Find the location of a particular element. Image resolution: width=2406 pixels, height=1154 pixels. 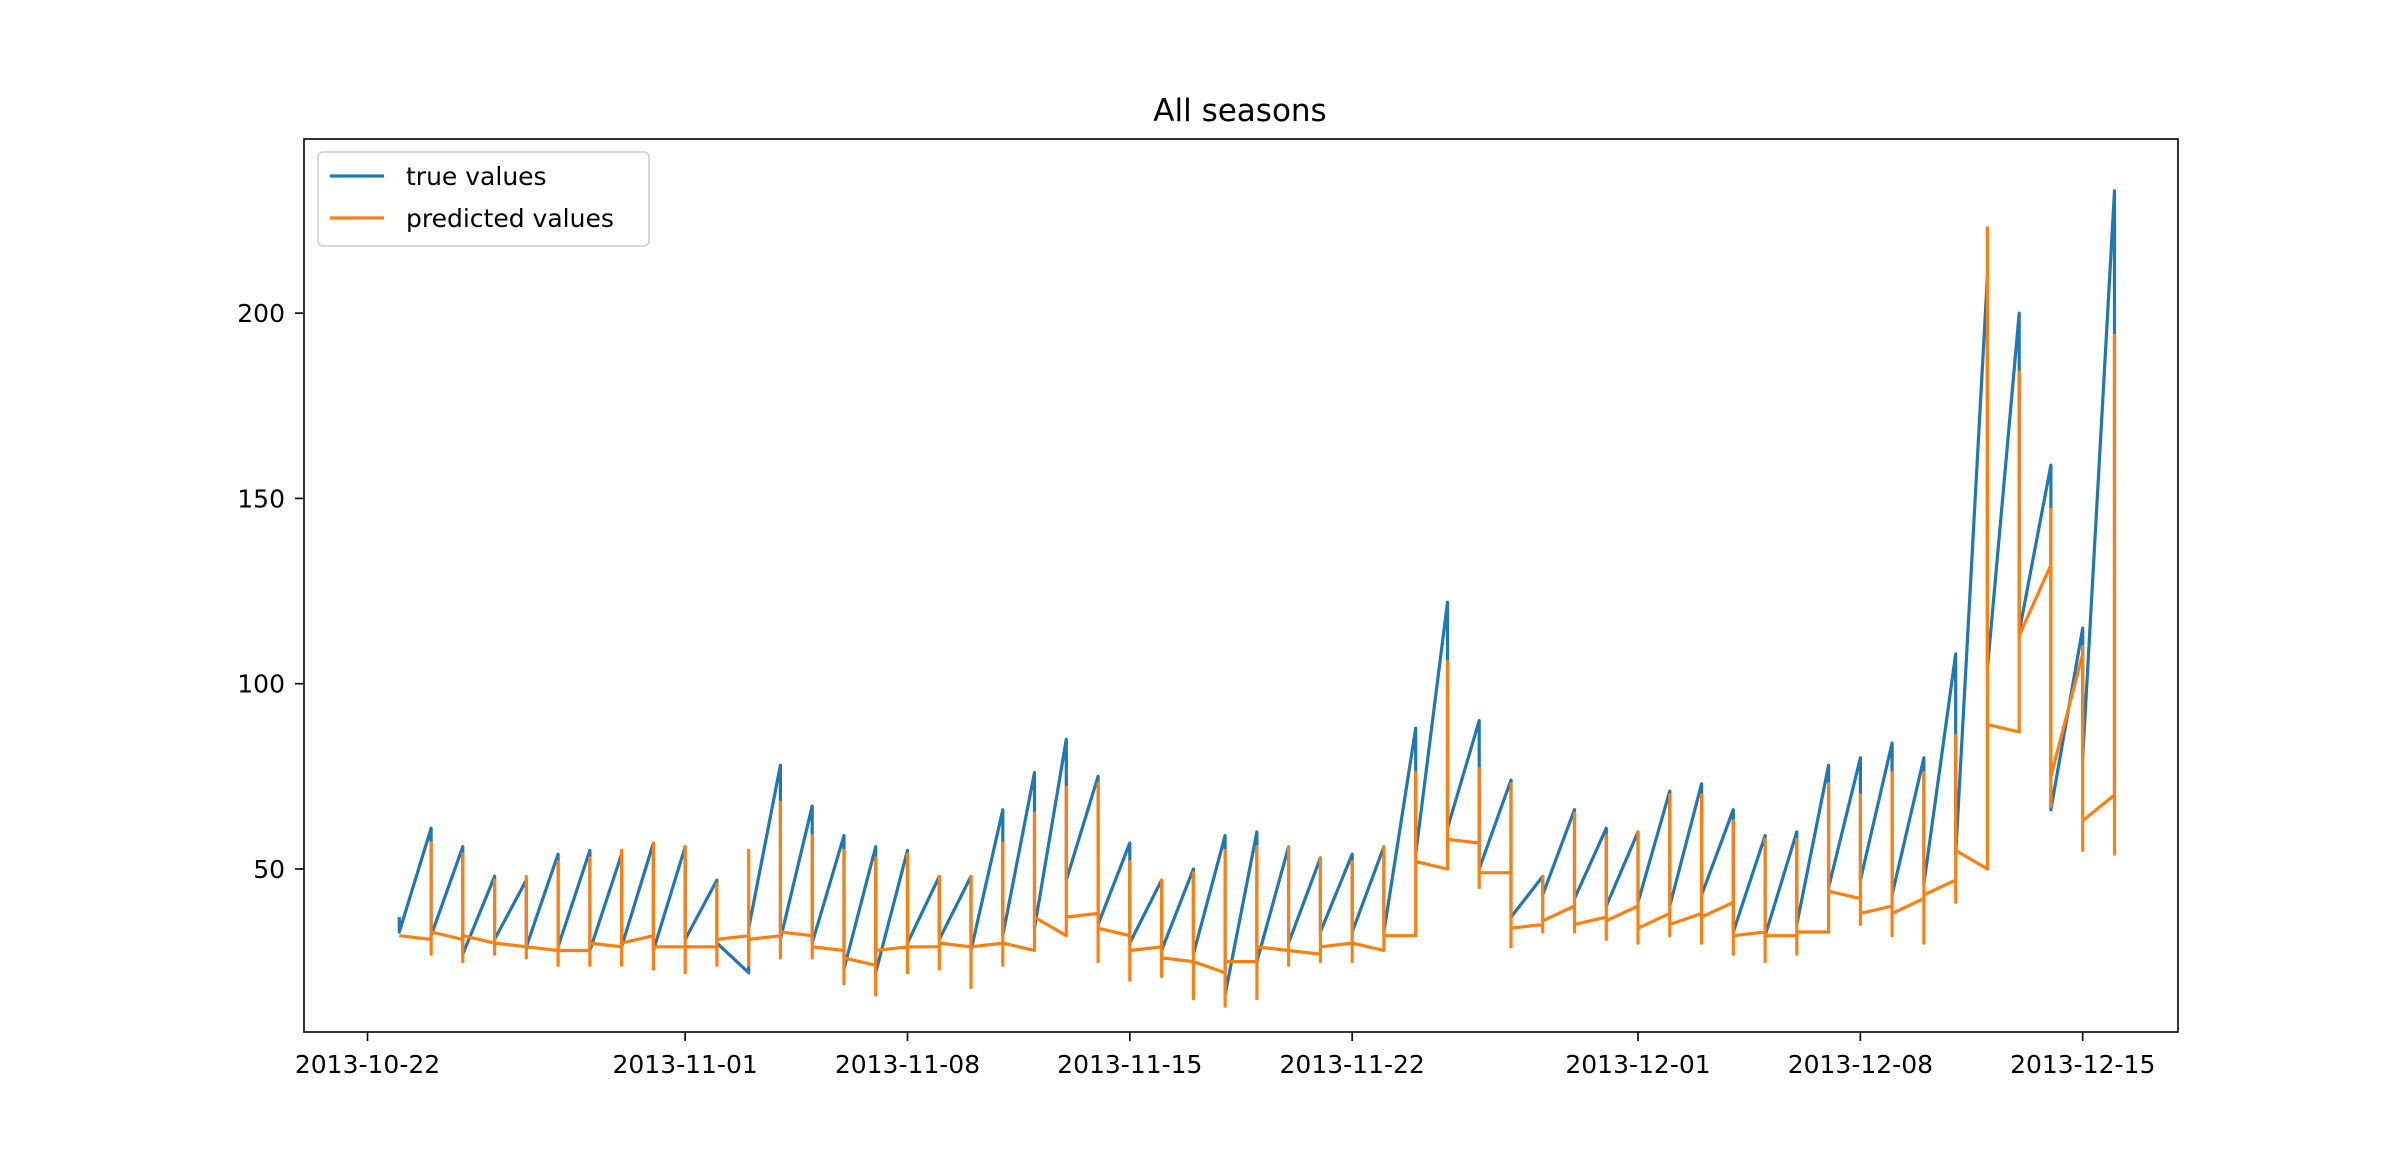

y-tick-label: 150 is located at coordinates (261, 498).